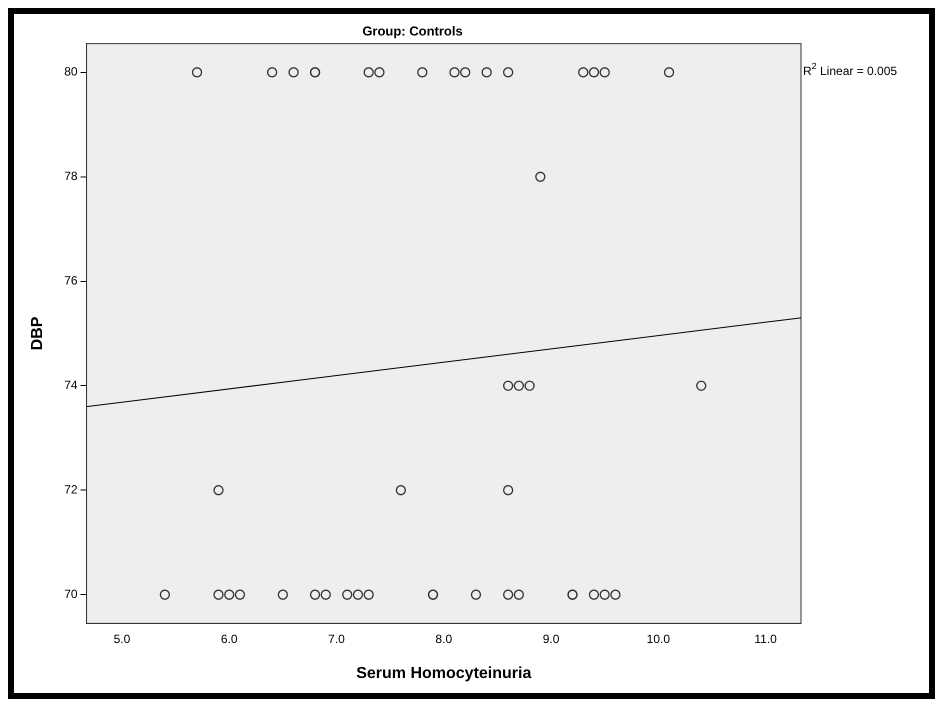 This screenshot has height=711, width=947. Describe the element at coordinates (71, 176) in the screenshot. I see `y-tick-label: 78` at that location.